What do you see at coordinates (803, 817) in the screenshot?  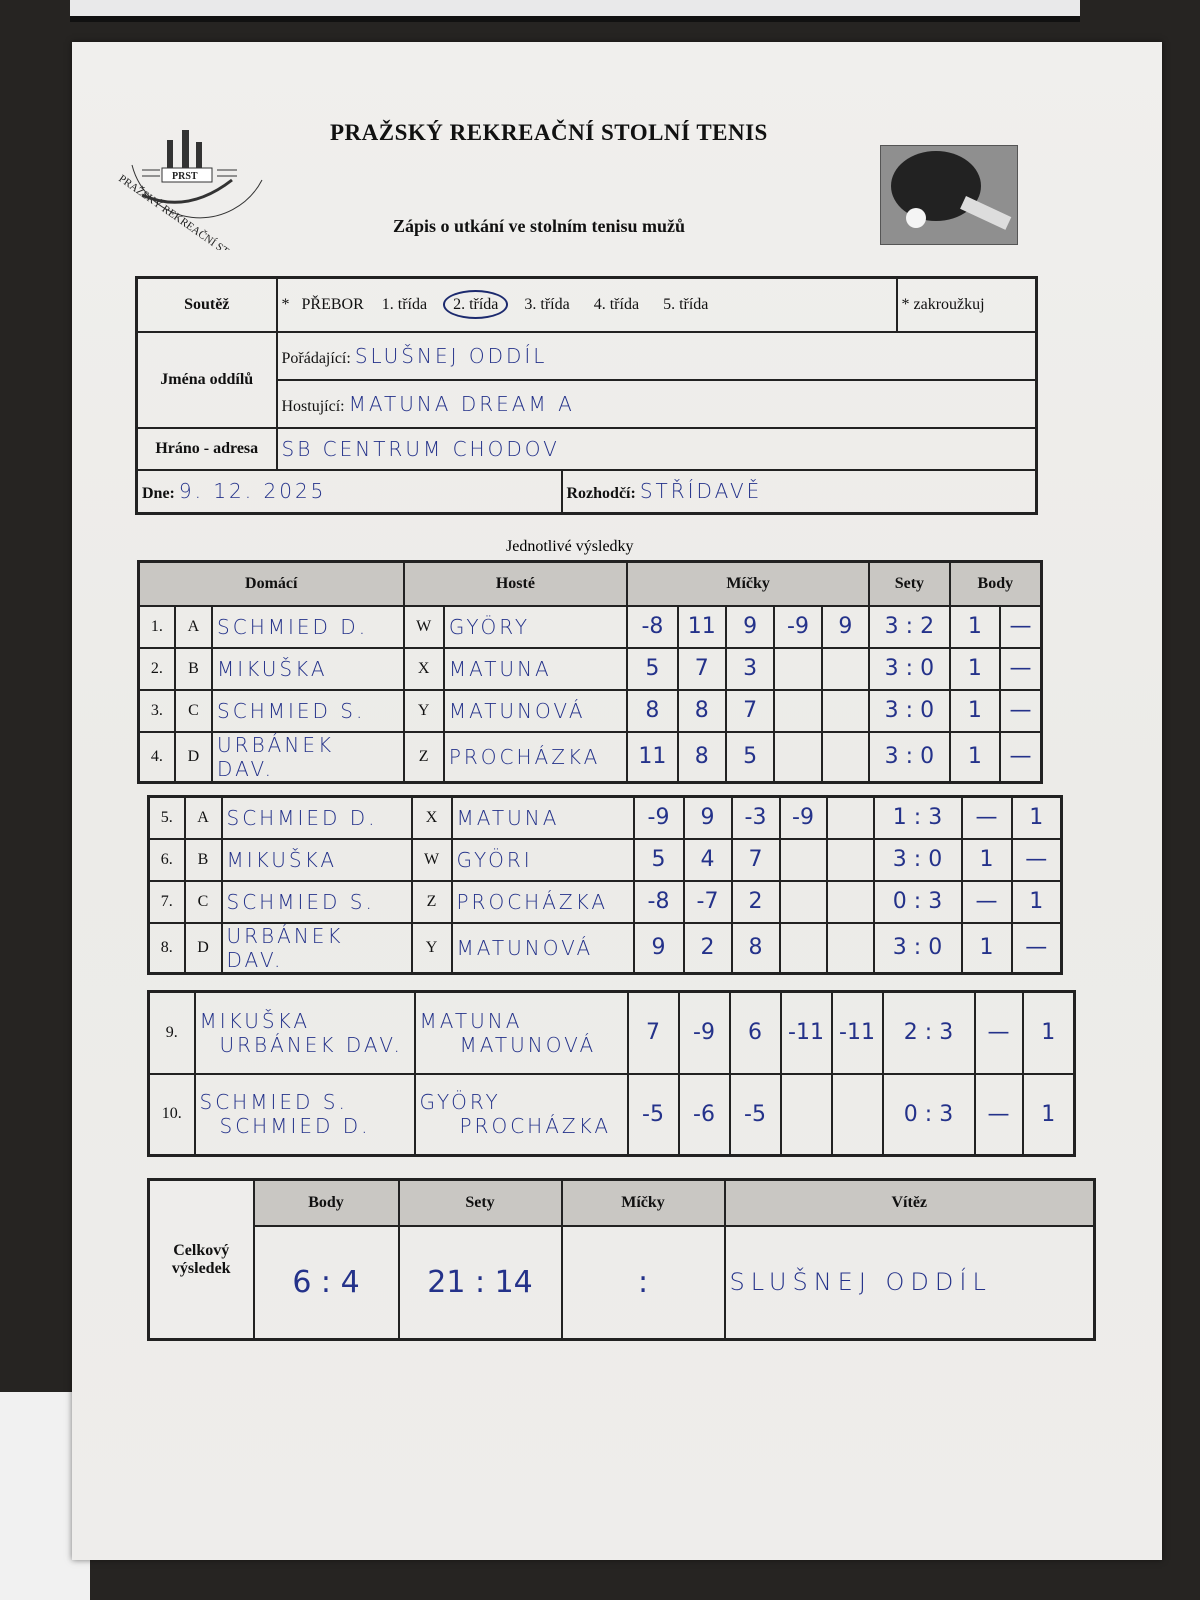 I see `game-score: -9` at bounding box center [803, 817].